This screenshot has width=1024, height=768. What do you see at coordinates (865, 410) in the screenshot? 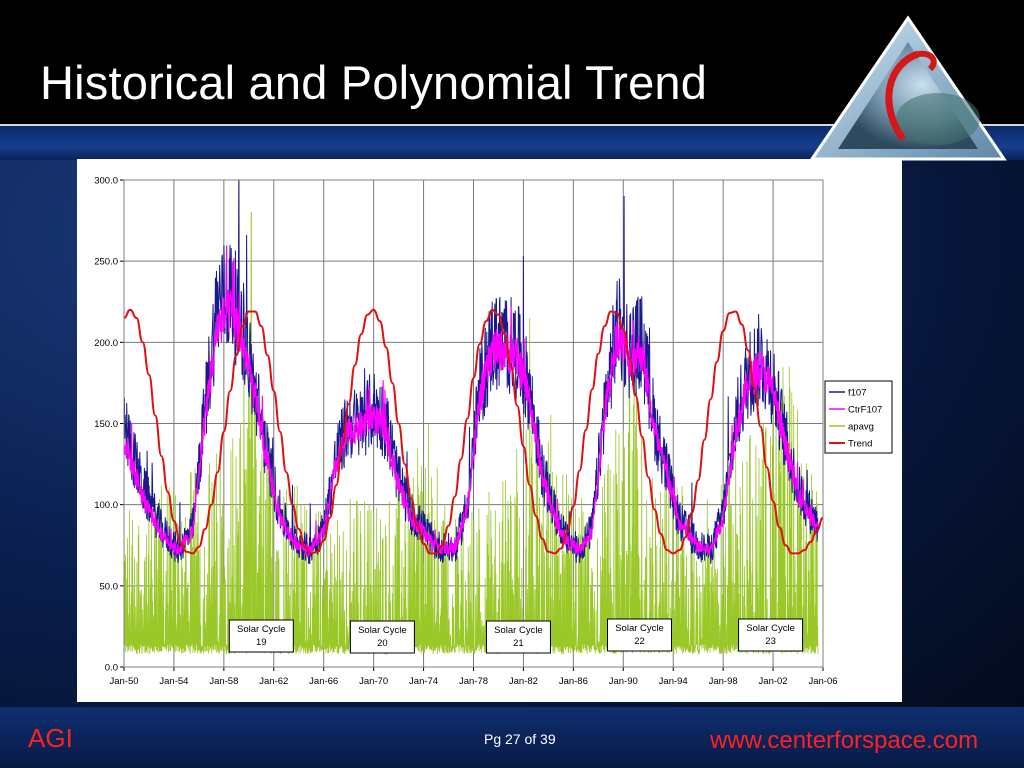
I see `legend-label: CtrF107` at bounding box center [865, 410].